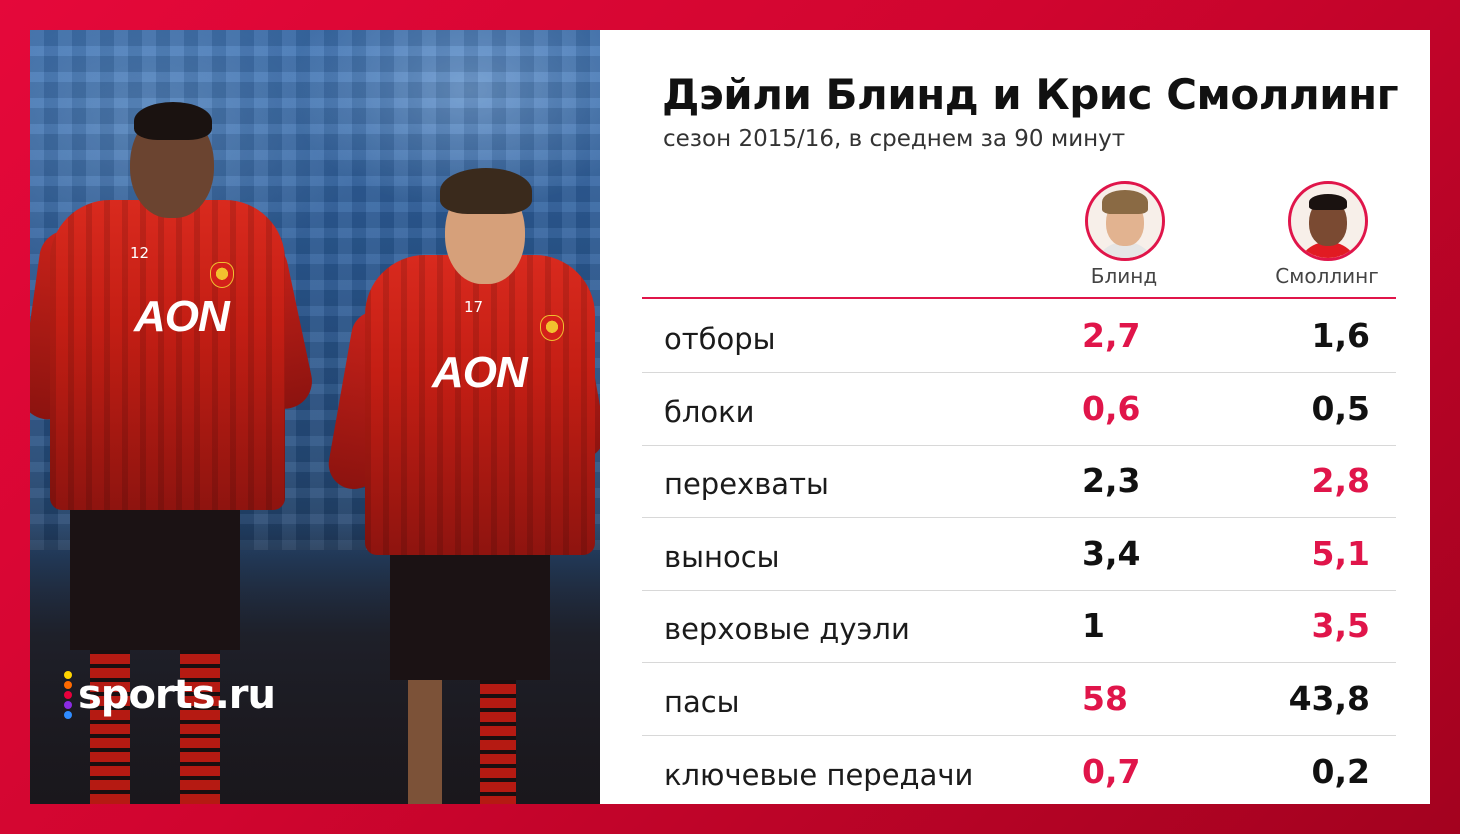 This screenshot has width=1460, height=834. What do you see at coordinates (1111, 335) in the screenshot?
I see `stat-value-blind: 2,7` at bounding box center [1111, 335].